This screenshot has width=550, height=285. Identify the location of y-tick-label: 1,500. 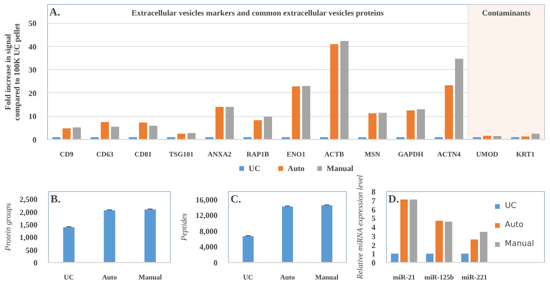
(29, 225).